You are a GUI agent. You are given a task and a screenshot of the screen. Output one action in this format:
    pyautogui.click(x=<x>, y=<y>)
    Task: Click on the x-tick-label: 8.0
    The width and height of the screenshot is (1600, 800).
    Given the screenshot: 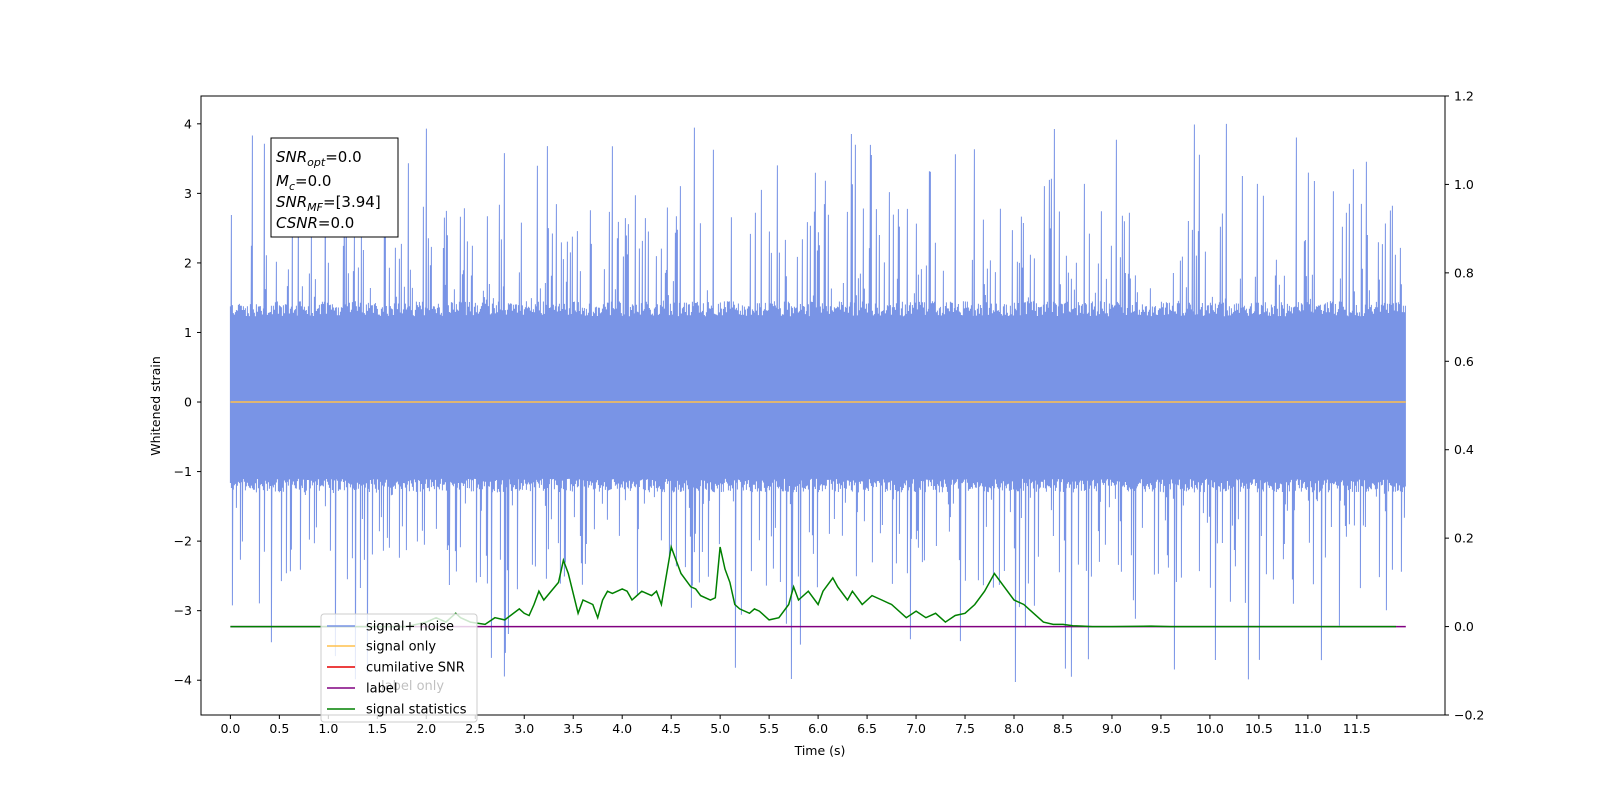 What is the action you would take?
    pyautogui.click(x=1014, y=728)
    